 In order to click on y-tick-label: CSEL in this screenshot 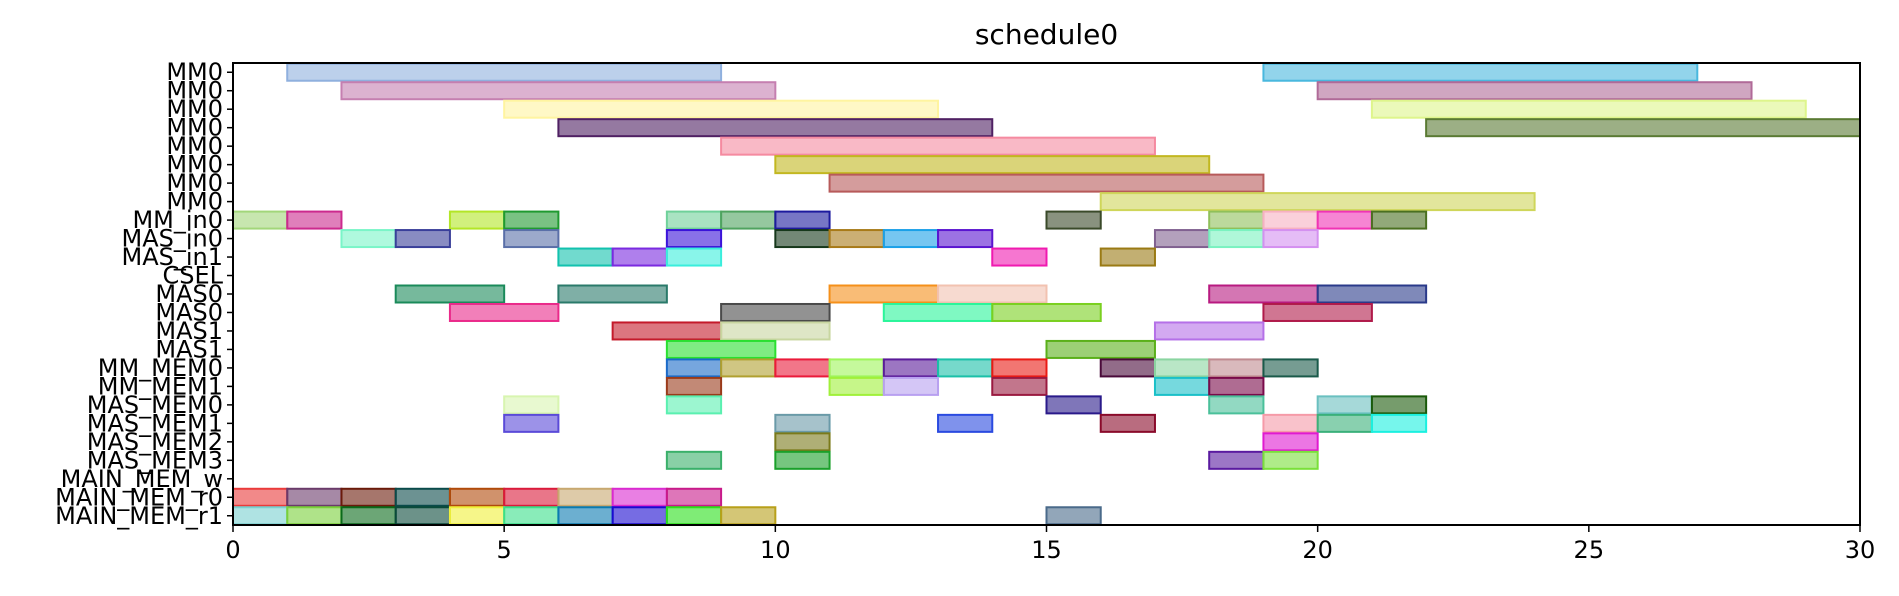, I will do `click(192, 276)`.